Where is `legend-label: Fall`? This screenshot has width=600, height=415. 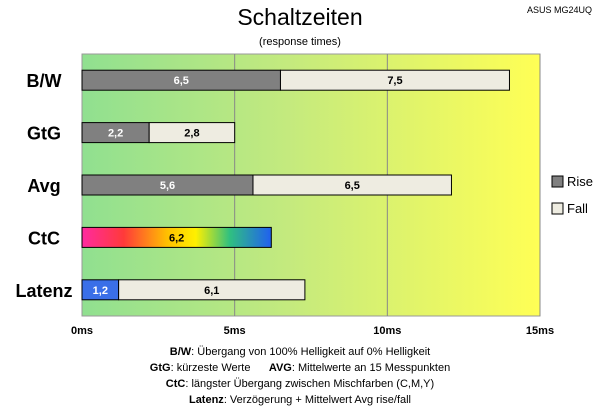 legend-label: Fall is located at coordinates (577, 208).